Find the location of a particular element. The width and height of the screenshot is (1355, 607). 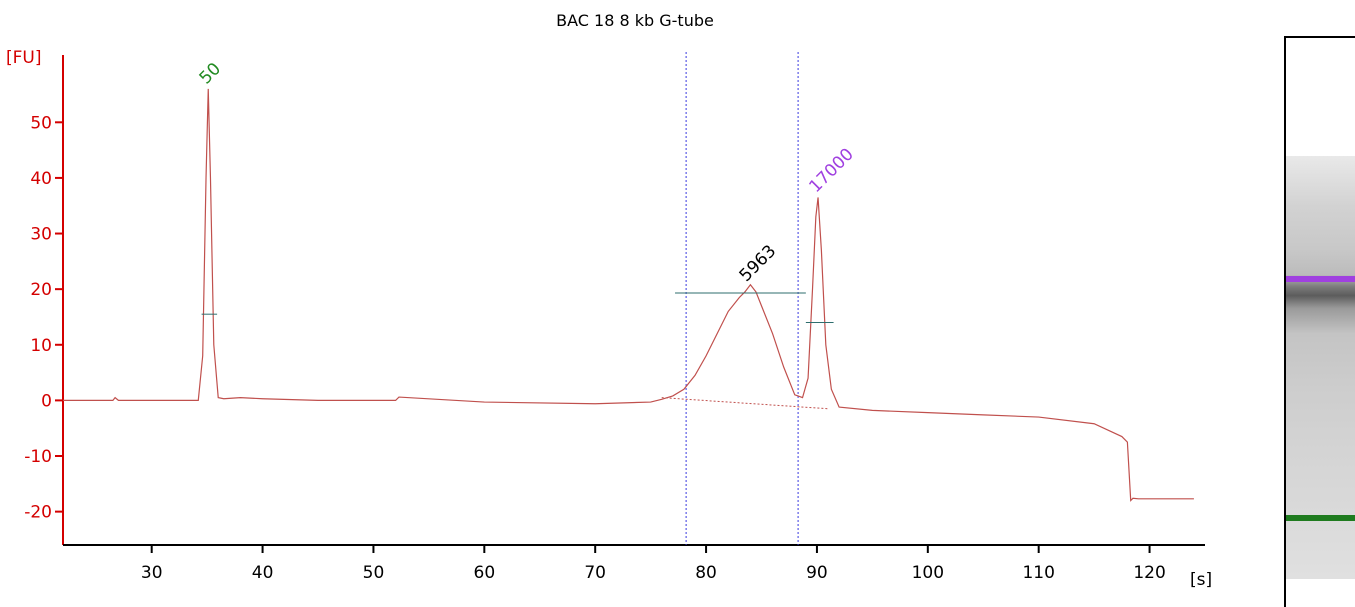

y-axis-unit: [FU] is located at coordinates (24, 58).